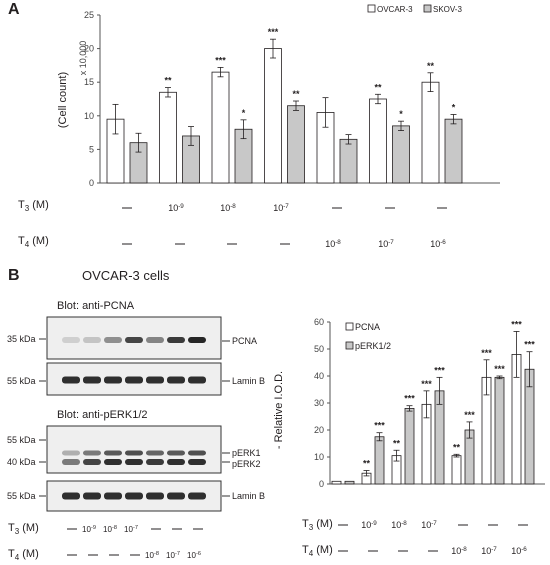 The height and width of the screenshot is (565, 550). Describe the element at coordinates (319, 376) in the screenshot. I see `y-tick-label: 40` at that location.